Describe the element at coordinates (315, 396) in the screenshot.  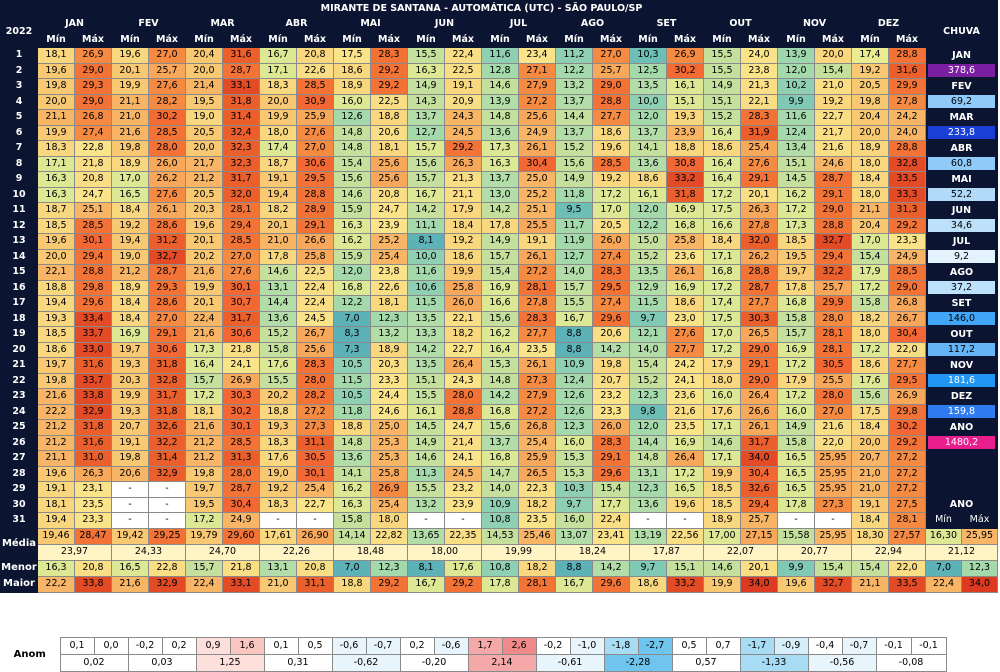
I see `max-temp-cell: 28,2` at that location.